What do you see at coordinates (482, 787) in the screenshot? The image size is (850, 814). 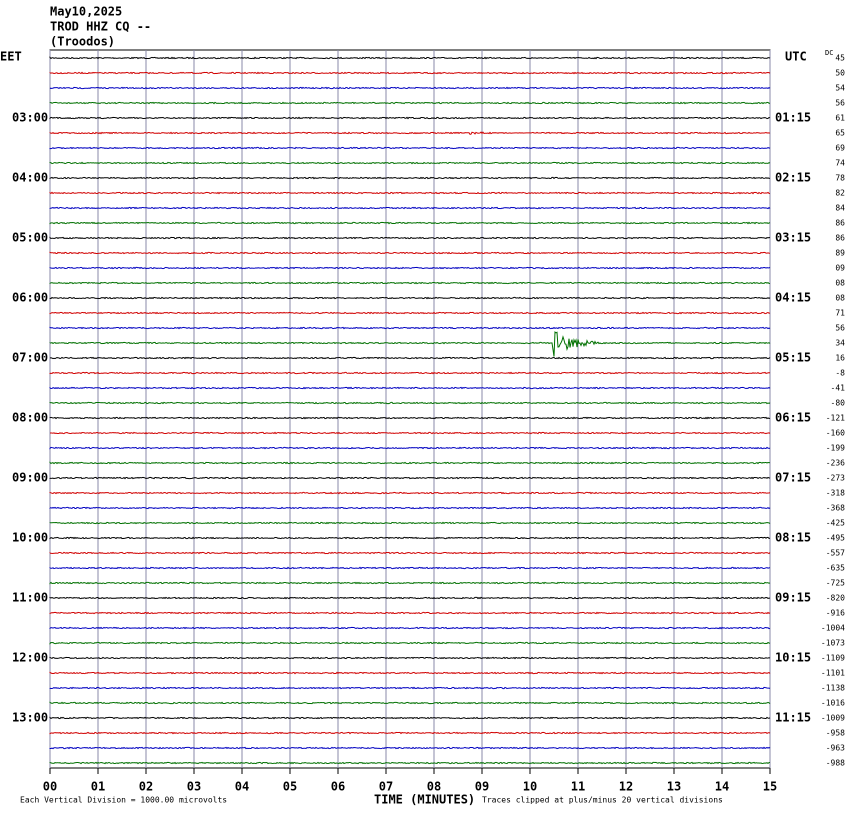 I see `x-tick-label: 09` at bounding box center [482, 787].